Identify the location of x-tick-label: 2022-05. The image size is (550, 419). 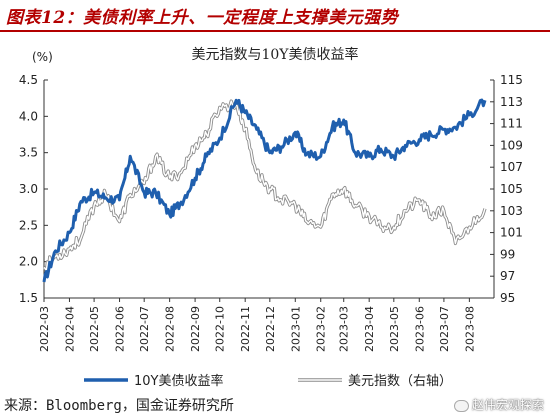
(94, 329).